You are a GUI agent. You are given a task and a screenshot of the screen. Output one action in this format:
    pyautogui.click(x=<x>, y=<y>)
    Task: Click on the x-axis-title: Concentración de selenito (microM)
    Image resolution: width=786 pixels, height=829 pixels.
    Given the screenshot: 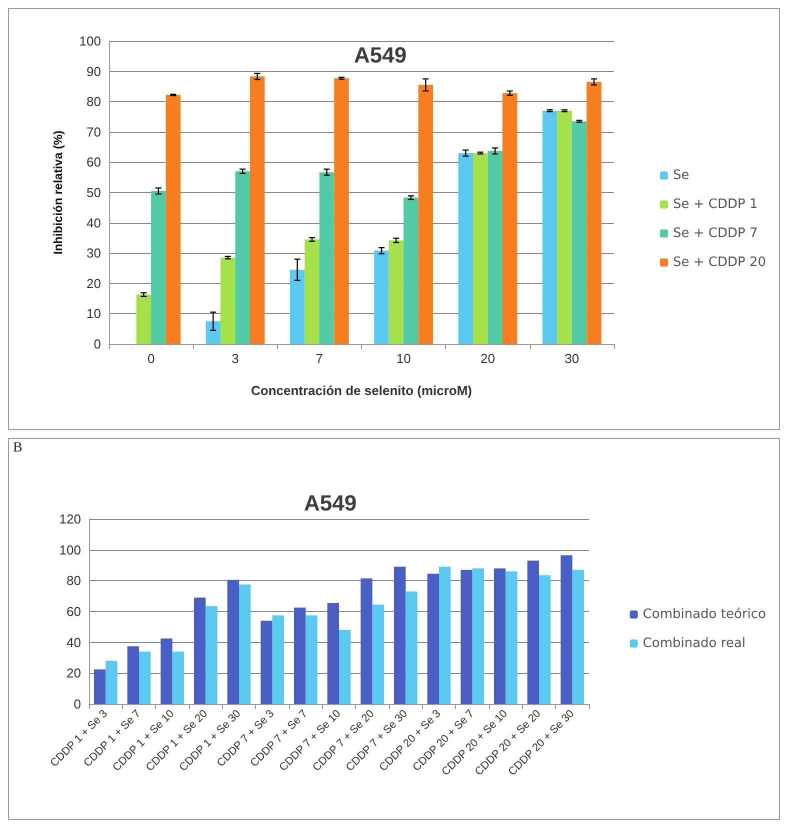 What is the action you would take?
    pyautogui.click(x=361, y=390)
    